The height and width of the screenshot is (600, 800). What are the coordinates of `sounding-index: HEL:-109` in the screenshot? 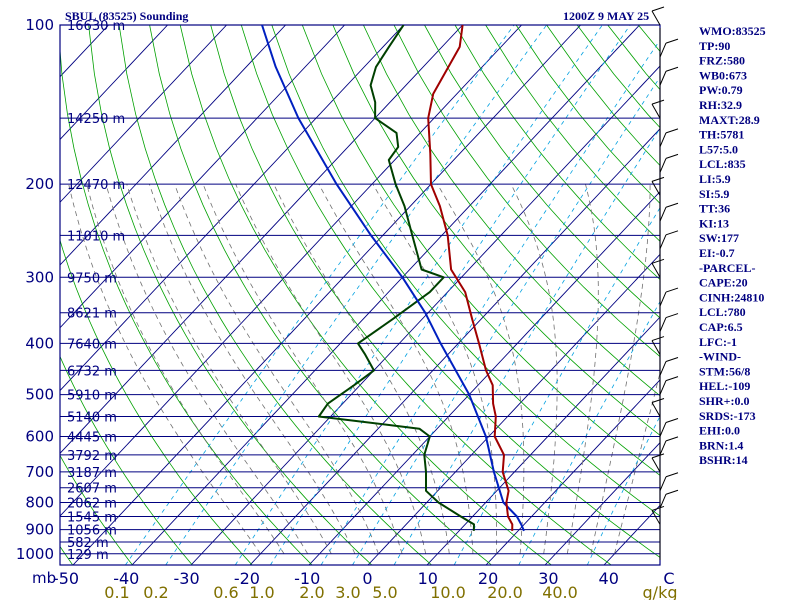 It's located at (724, 386).